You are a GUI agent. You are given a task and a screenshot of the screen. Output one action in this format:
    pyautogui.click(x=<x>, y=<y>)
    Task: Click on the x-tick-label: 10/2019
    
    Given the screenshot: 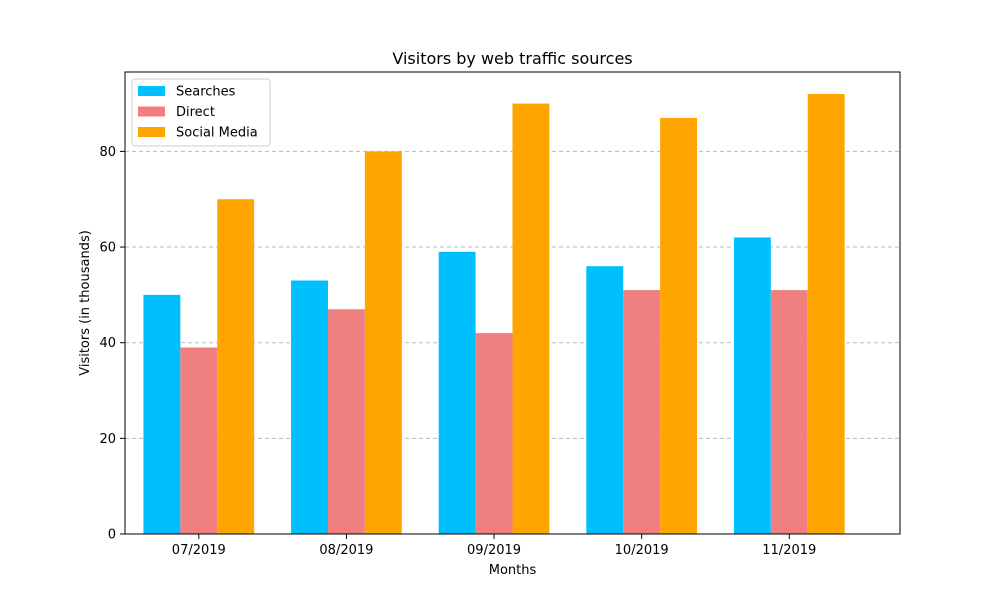 What is the action you would take?
    pyautogui.click(x=642, y=550)
    